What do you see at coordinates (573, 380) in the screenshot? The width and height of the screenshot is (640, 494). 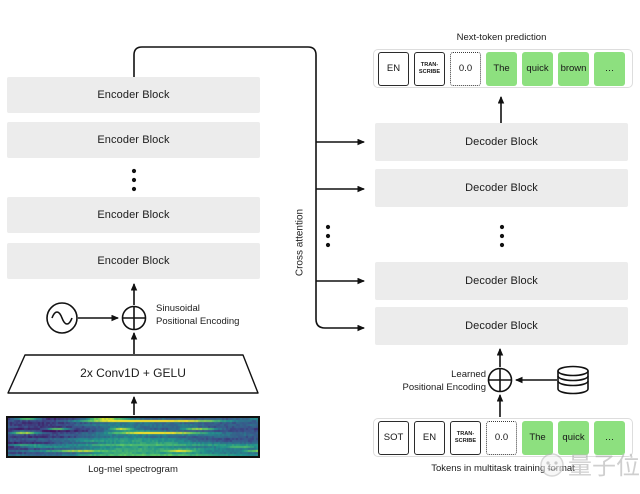 I see `embedding-database-icon` at bounding box center [573, 380].